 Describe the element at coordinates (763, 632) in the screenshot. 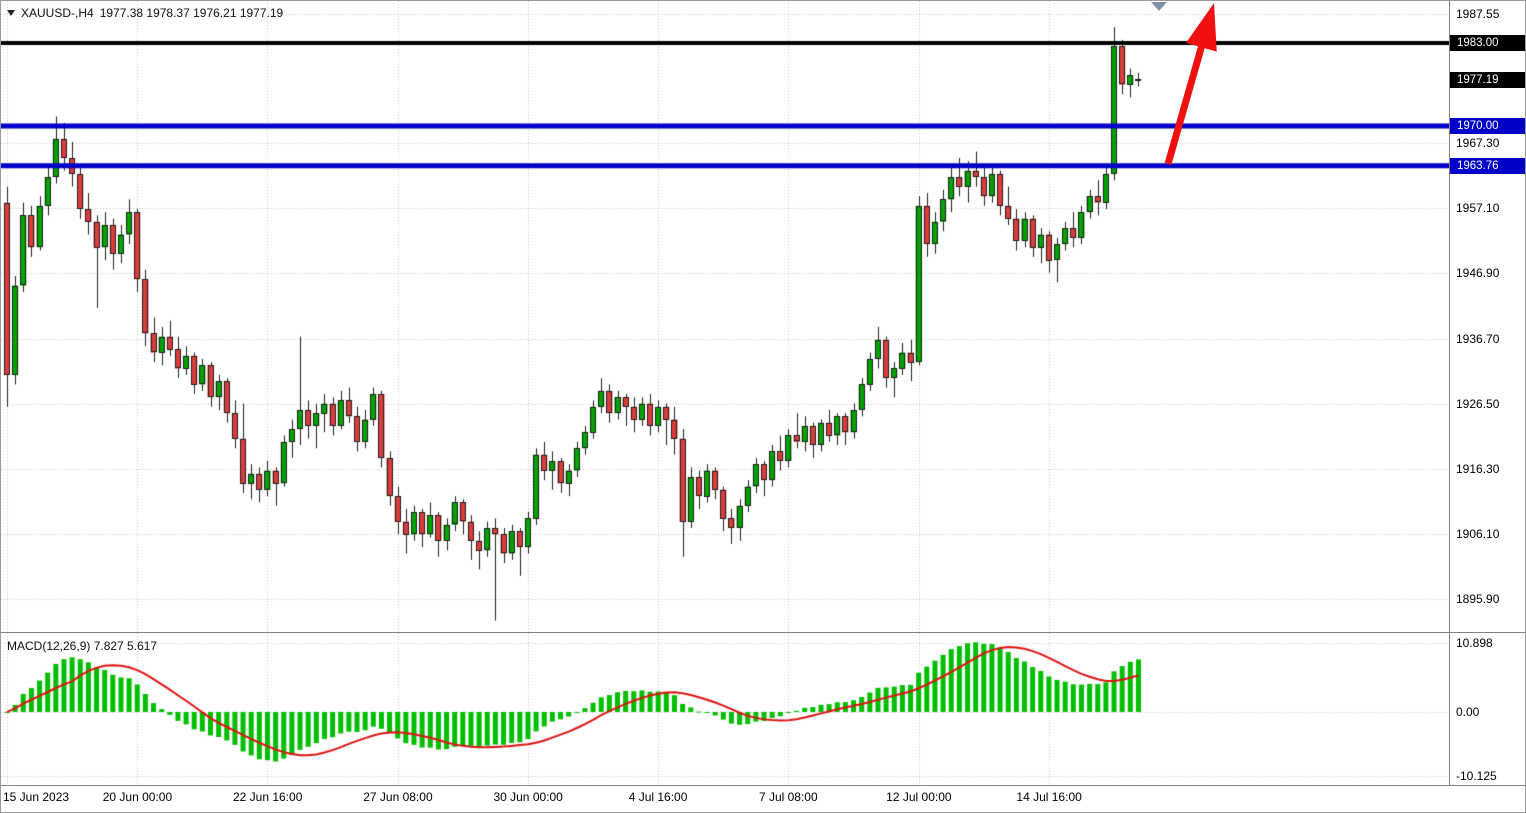

I see `pane-separator` at that location.